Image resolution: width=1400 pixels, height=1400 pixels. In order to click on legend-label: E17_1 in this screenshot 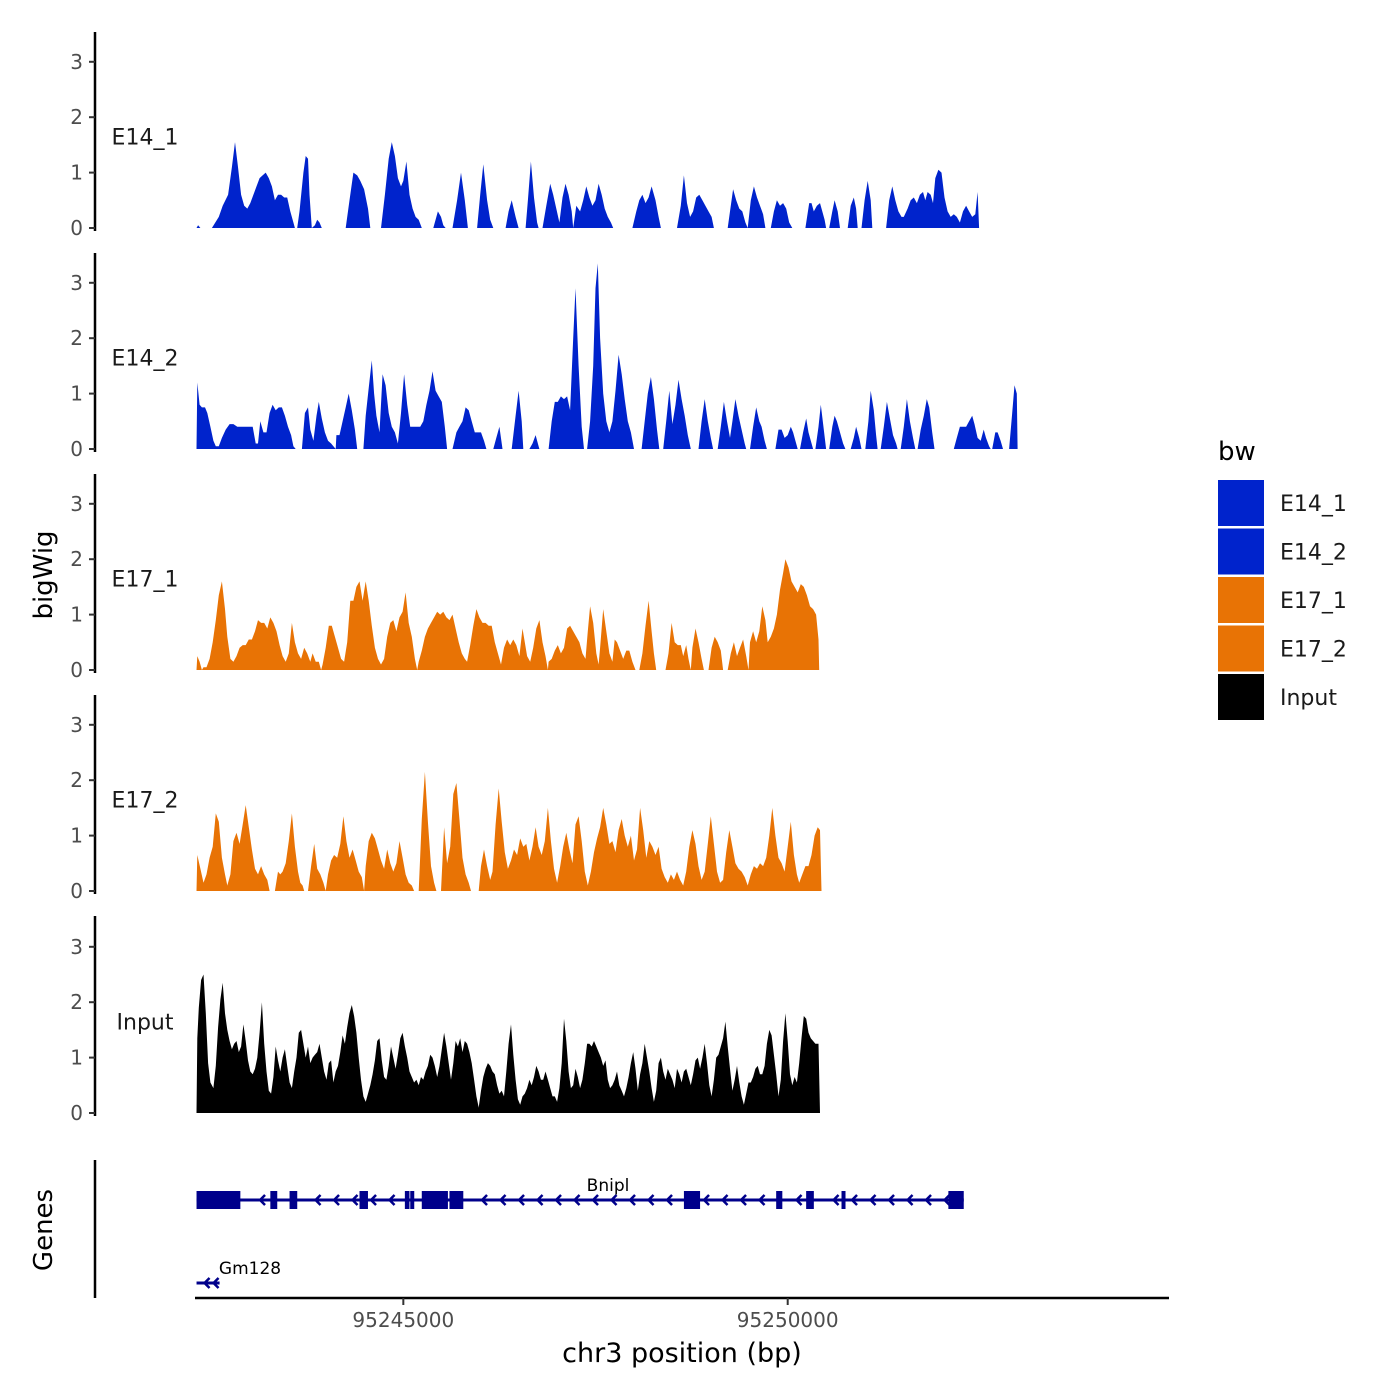, I will do `click(1313, 601)`.